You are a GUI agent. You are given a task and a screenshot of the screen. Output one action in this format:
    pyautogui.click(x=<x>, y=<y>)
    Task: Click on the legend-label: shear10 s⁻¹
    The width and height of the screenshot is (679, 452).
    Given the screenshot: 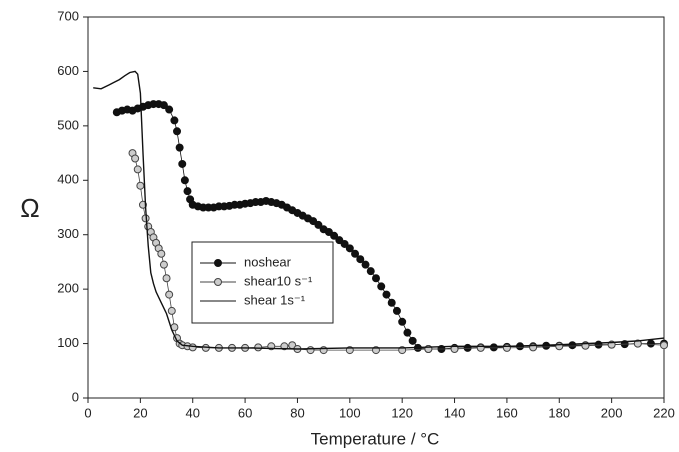 What is the action you would take?
    pyautogui.click(x=278, y=280)
    